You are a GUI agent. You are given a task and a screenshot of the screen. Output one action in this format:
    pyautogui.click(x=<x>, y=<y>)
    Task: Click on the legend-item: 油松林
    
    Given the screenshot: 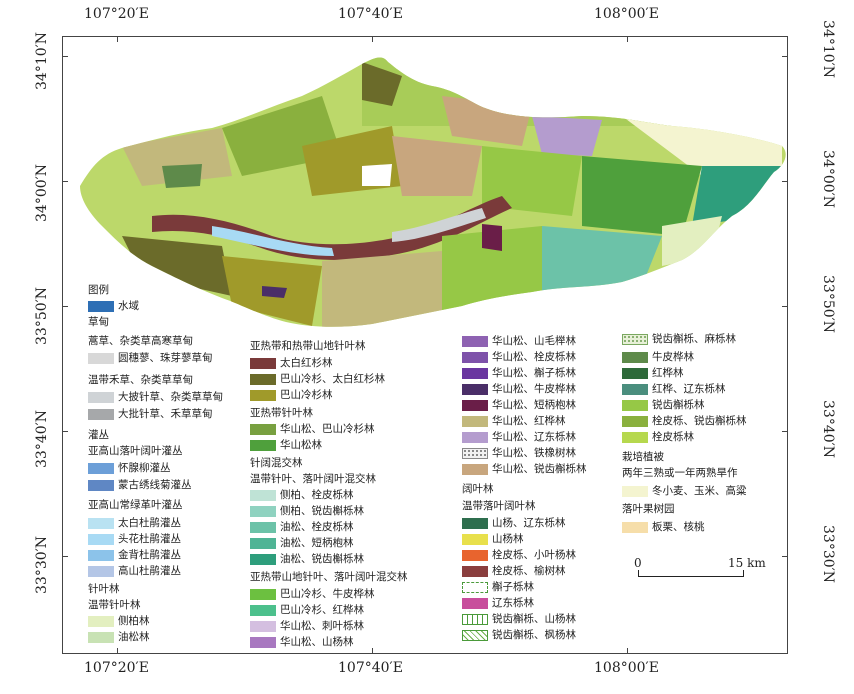 What is the action you would take?
    pyautogui.click(x=119, y=638)
    